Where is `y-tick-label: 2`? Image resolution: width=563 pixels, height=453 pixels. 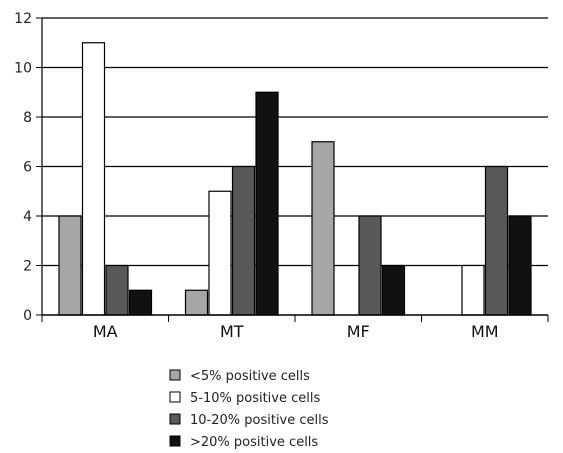 y-tick-label: 2 is located at coordinates (27, 267).